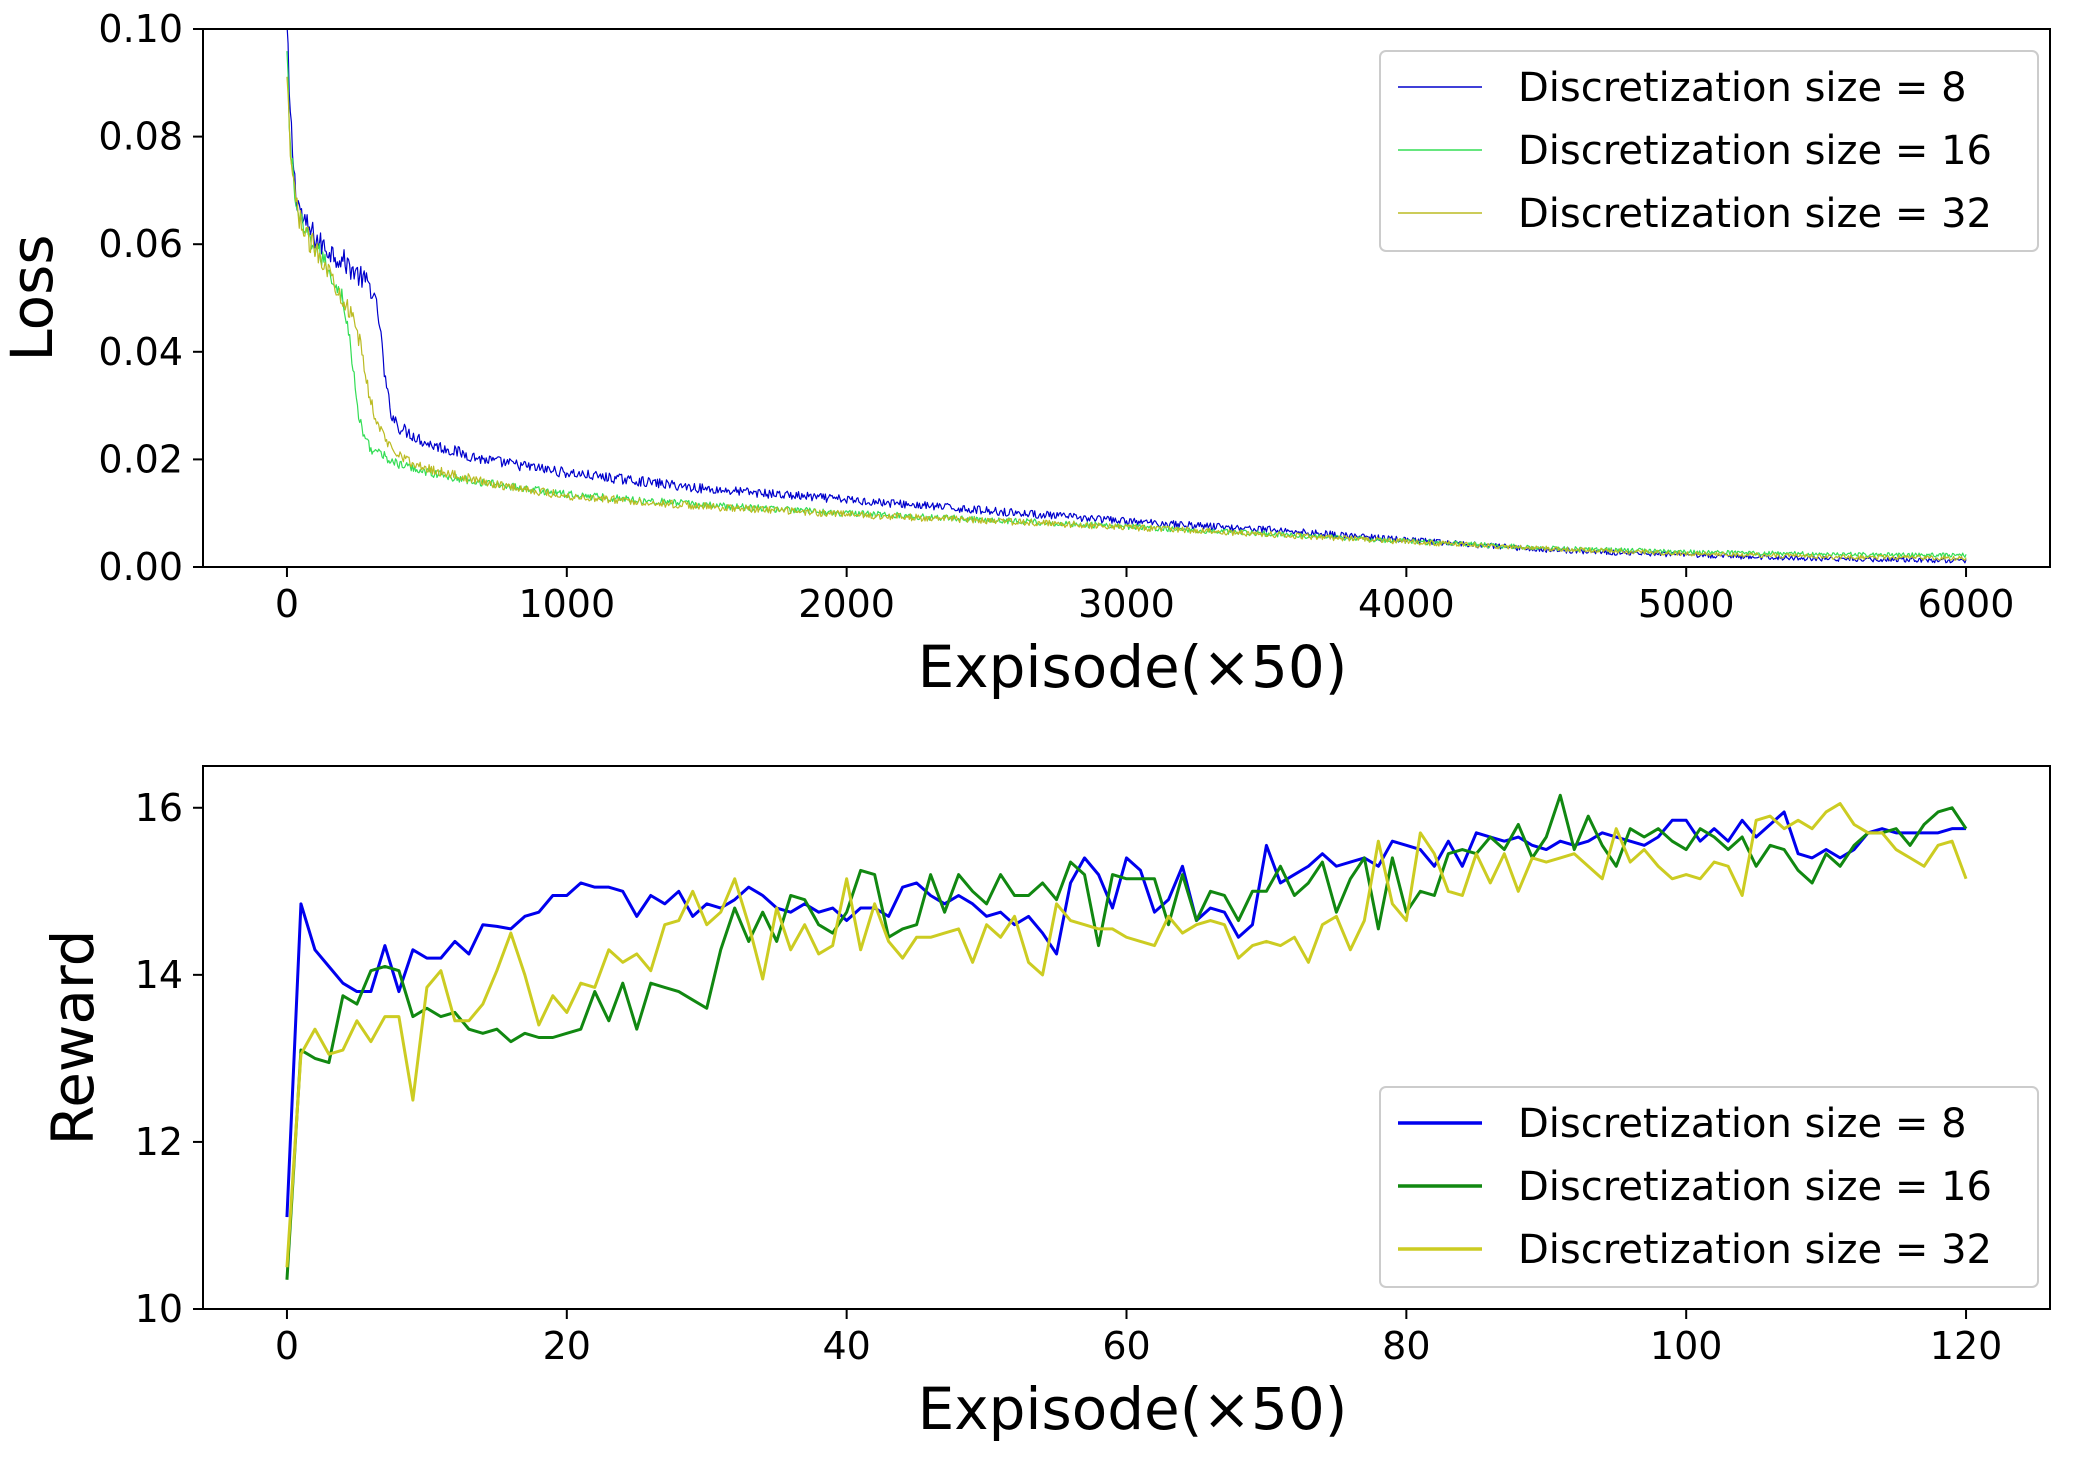  What do you see at coordinates (140, 244) in the screenshot?
I see `y-tick-label: 0.06` at bounding box center [140, 244].